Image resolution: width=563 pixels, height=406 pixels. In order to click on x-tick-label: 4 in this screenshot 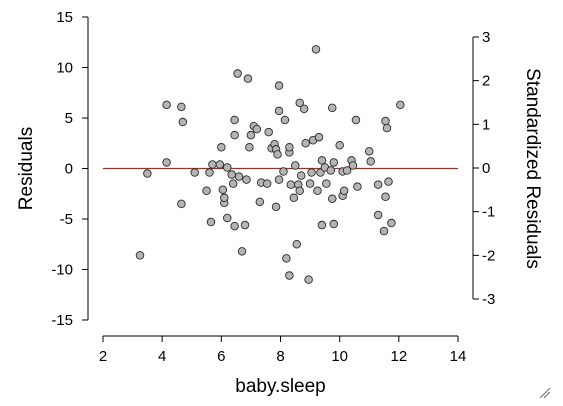, I will do `click(162, 356)`.